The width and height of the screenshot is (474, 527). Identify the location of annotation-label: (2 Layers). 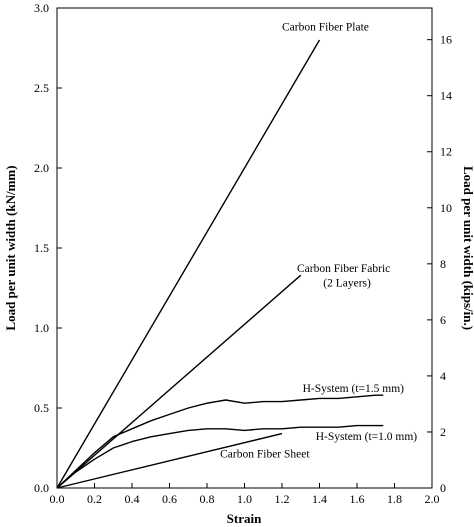
(347, 283).